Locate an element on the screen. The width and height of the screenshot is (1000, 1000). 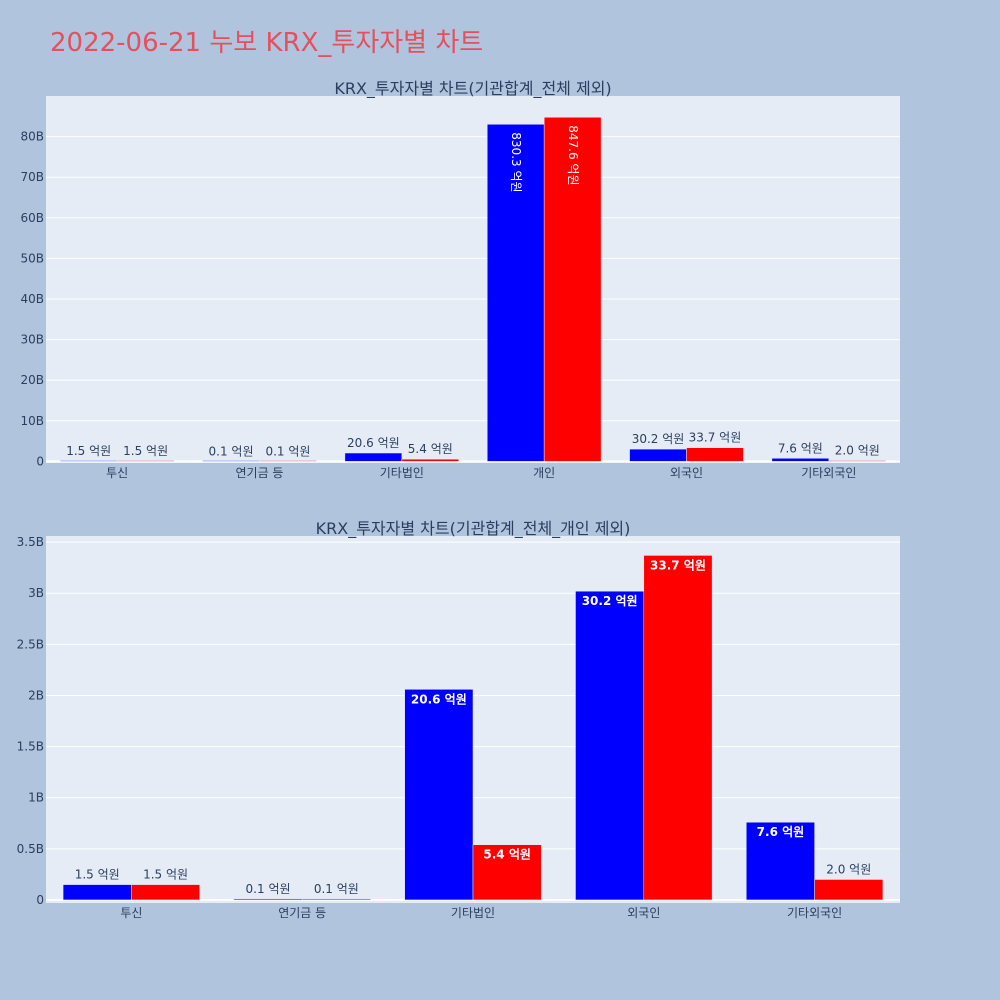
x-tick-label: 개인 is located at coordinates (544, 473).